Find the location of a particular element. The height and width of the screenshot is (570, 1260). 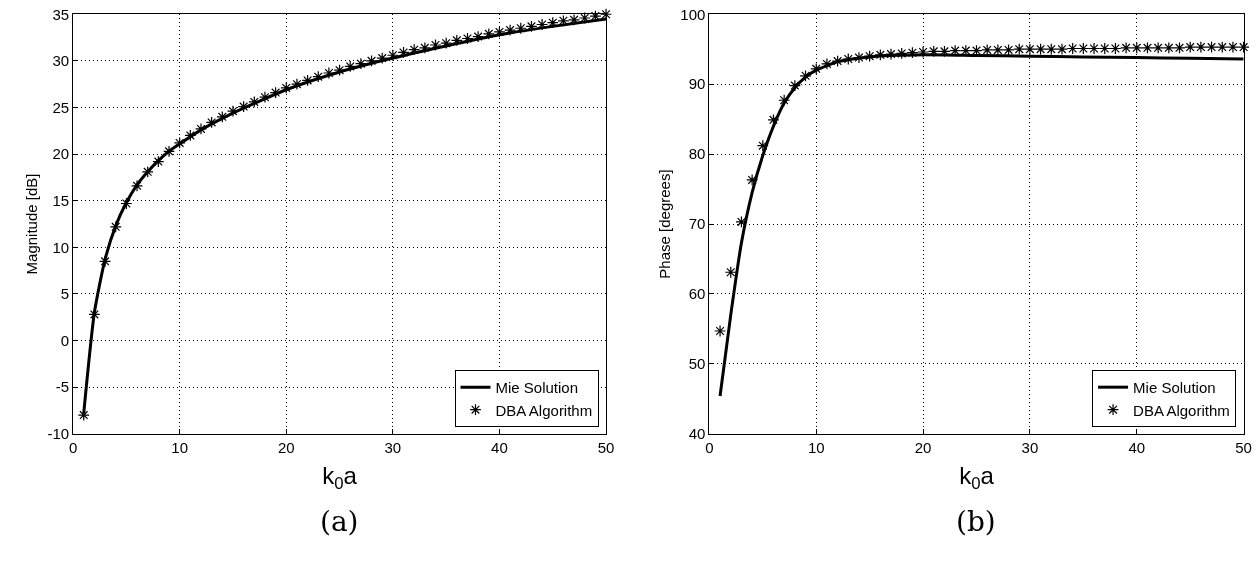

y-axis-title: Magnitude [dB] is located at coordinates (31, 224).